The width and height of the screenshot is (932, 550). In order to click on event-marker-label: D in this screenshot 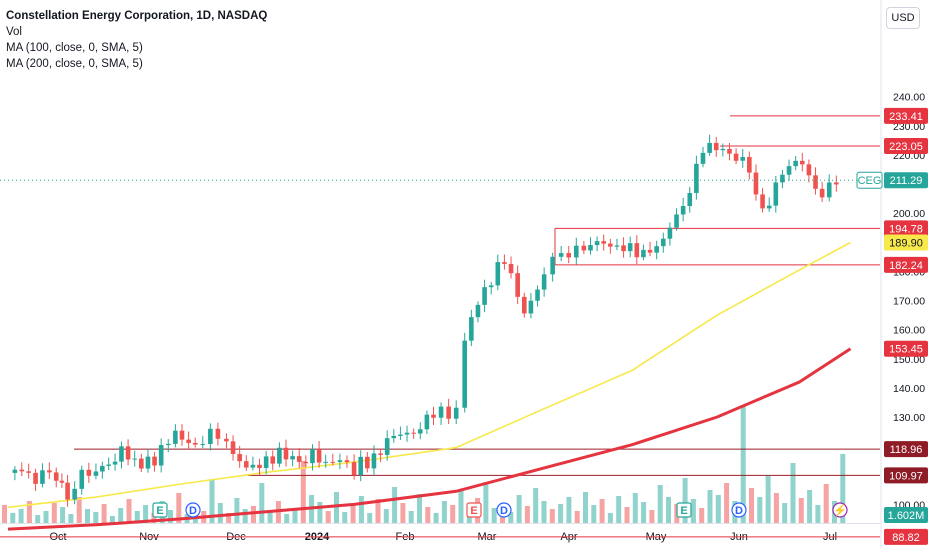, I will do `click(193, 511)`.